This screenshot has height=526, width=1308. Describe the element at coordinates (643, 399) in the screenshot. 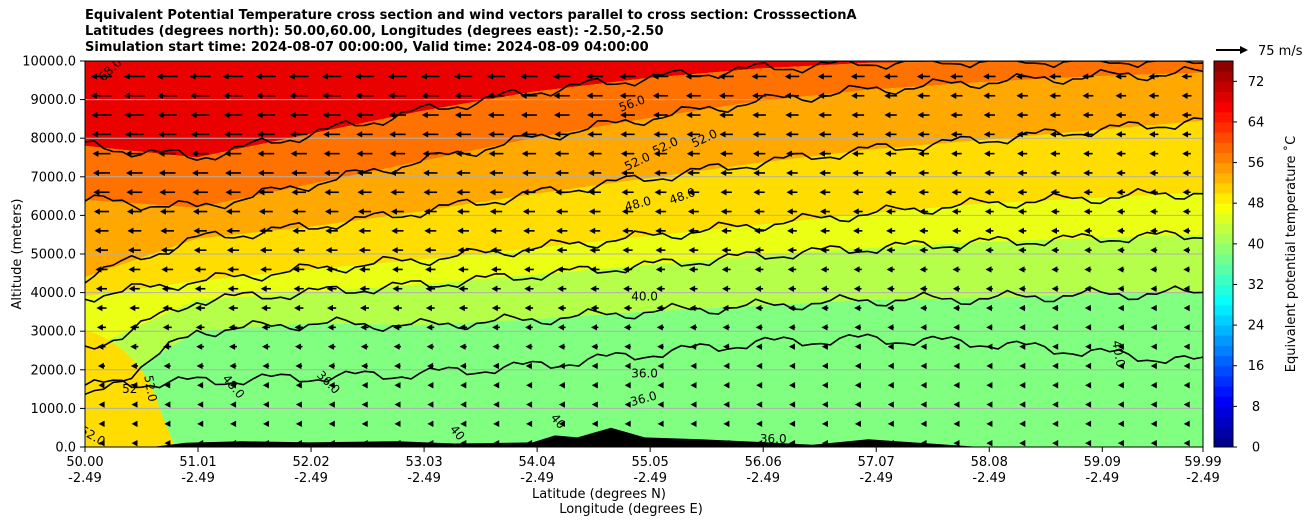

I see `contour-label: 36.0` at that location.